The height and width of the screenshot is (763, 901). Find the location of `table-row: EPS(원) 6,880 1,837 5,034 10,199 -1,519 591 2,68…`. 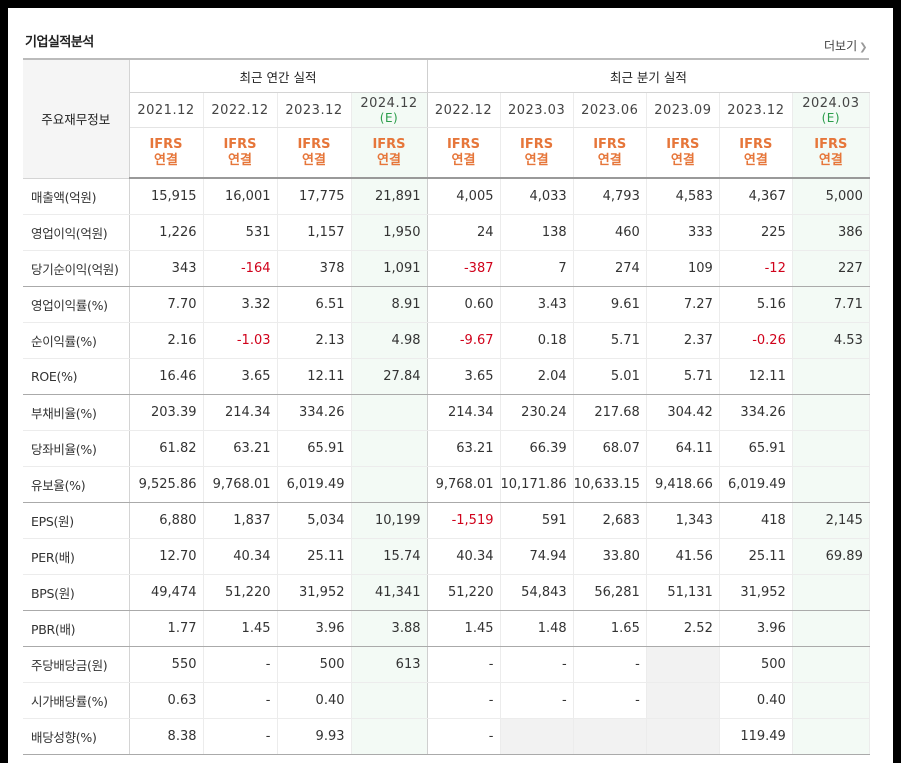

table-row: EPS(원) 6,880 1,837 5,034 10,199 -1,519 591 2,68… is located at coordinates (446, 520).